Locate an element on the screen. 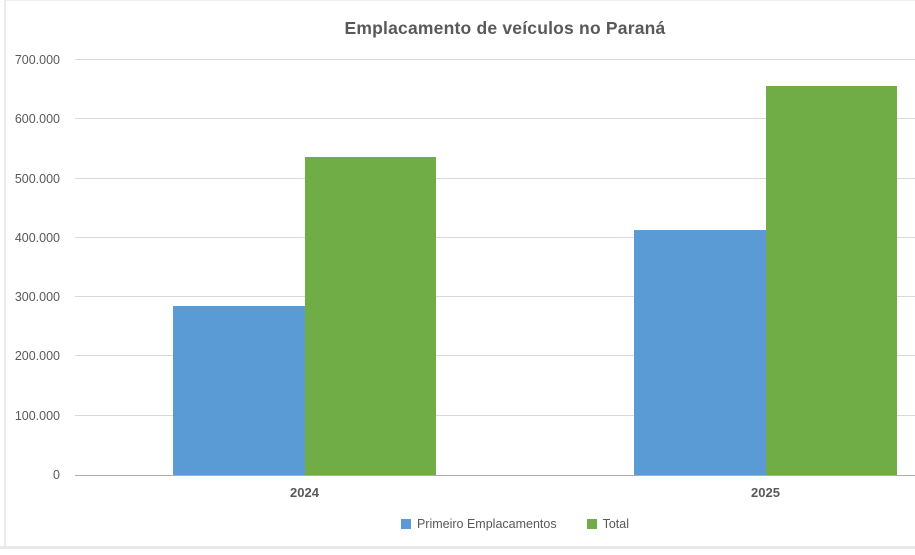 Image resolution: width=915 pixels, height=555 pixels. legend: Primeiro Emplacamentos Total is located at coordinates (457, 524).